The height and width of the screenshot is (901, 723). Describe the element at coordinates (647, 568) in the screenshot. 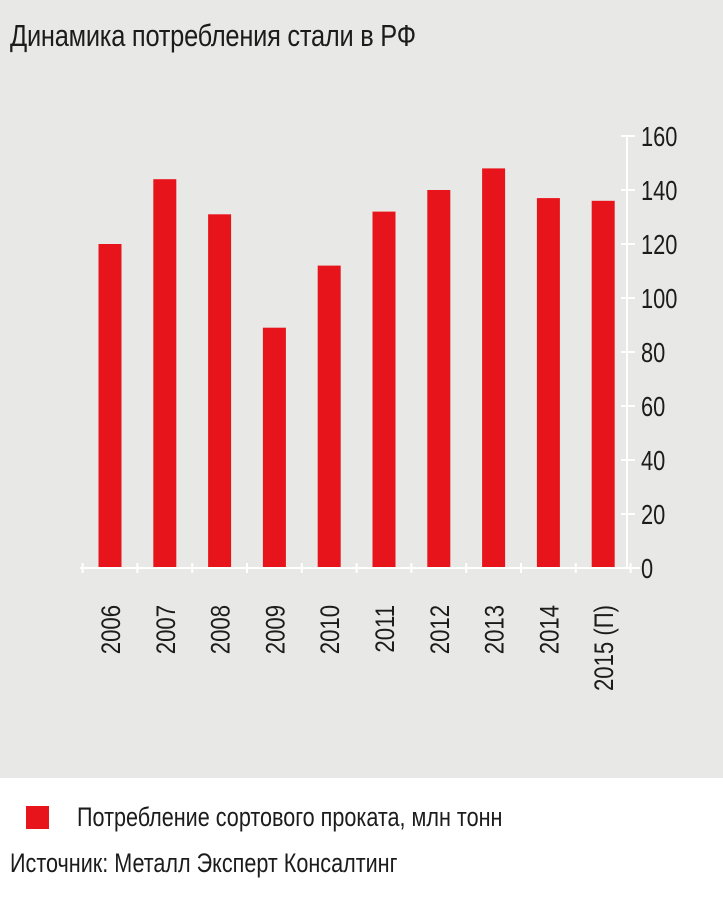

I see `y-tick-label: 0` at that location.